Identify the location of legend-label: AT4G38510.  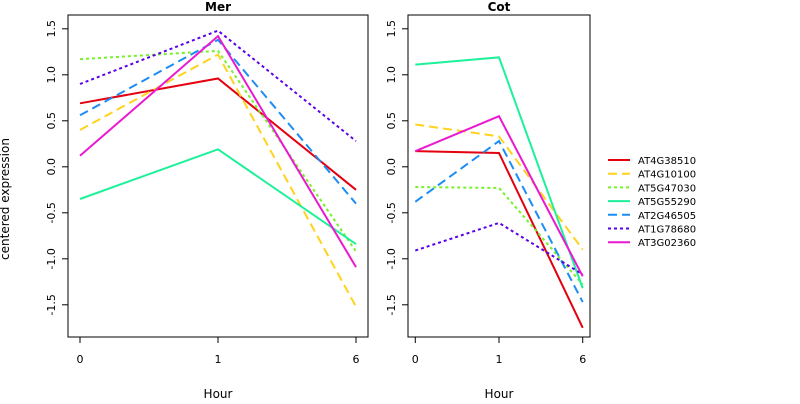
(667, 161).